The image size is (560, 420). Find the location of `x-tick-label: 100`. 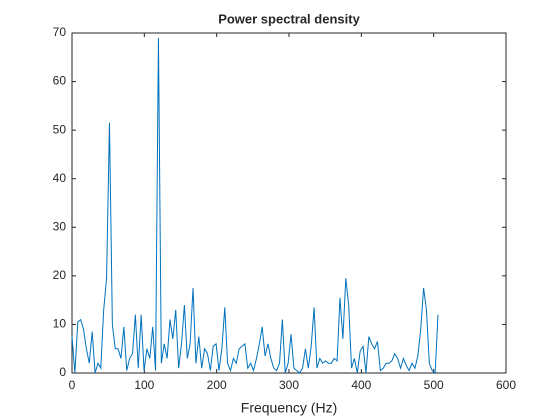

x-tick-label: 100 is located at coordinates (144, 385).